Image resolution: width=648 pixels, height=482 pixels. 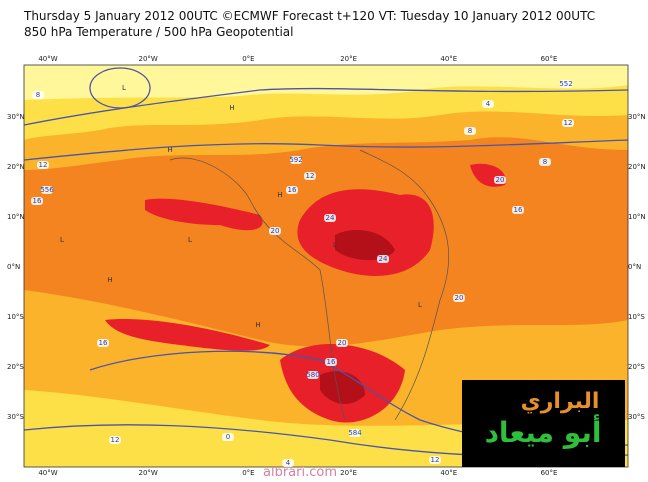 I want to click on lat-label-left: 20°S, so click(x=15, y=367).